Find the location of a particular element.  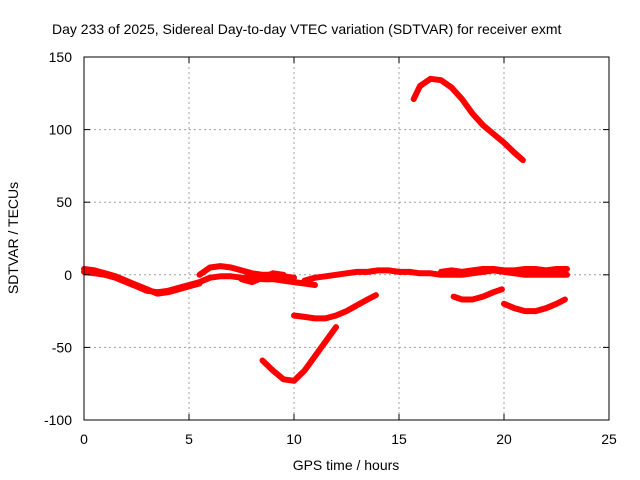

x-tick-label: 0 is located at coordinates (84, 439).